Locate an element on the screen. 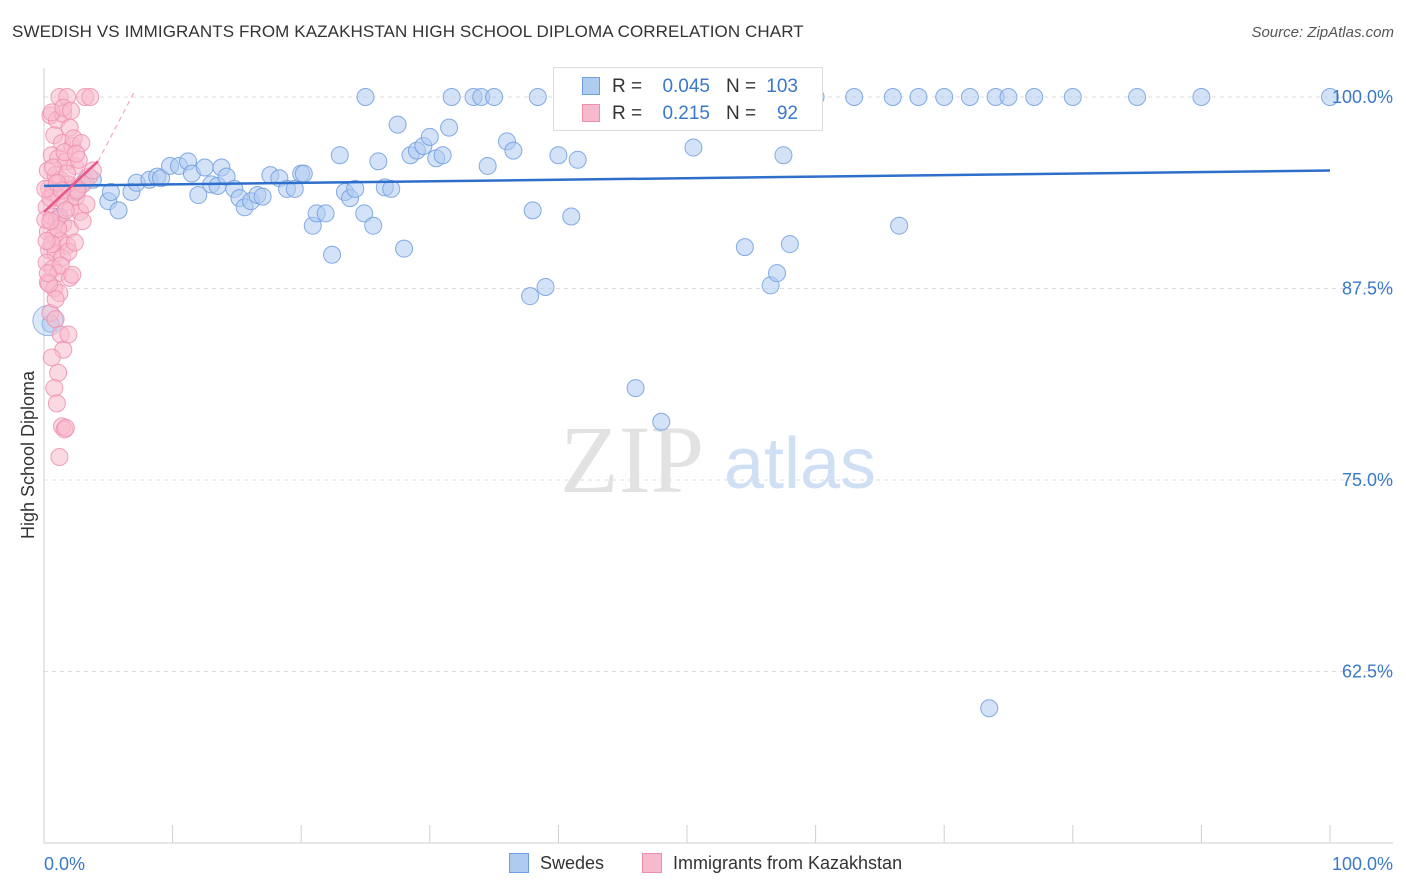 The width and height of the screenshot is (1406, 892). y-tick-label: 100.0% is located at coordinates (1362, 97).